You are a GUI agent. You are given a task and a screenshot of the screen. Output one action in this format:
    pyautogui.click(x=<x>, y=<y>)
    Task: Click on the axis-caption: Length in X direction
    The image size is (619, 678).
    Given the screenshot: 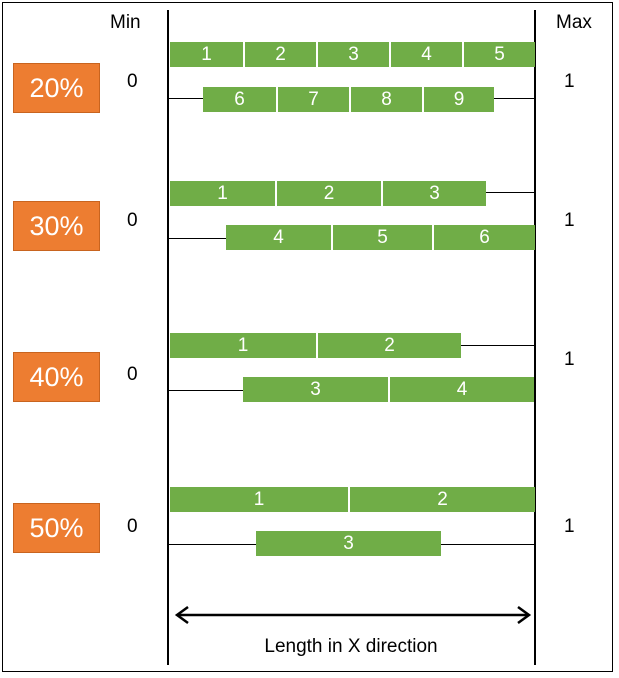 What is the action you would take?
    pyautogui.click(x=351, y=646)
    